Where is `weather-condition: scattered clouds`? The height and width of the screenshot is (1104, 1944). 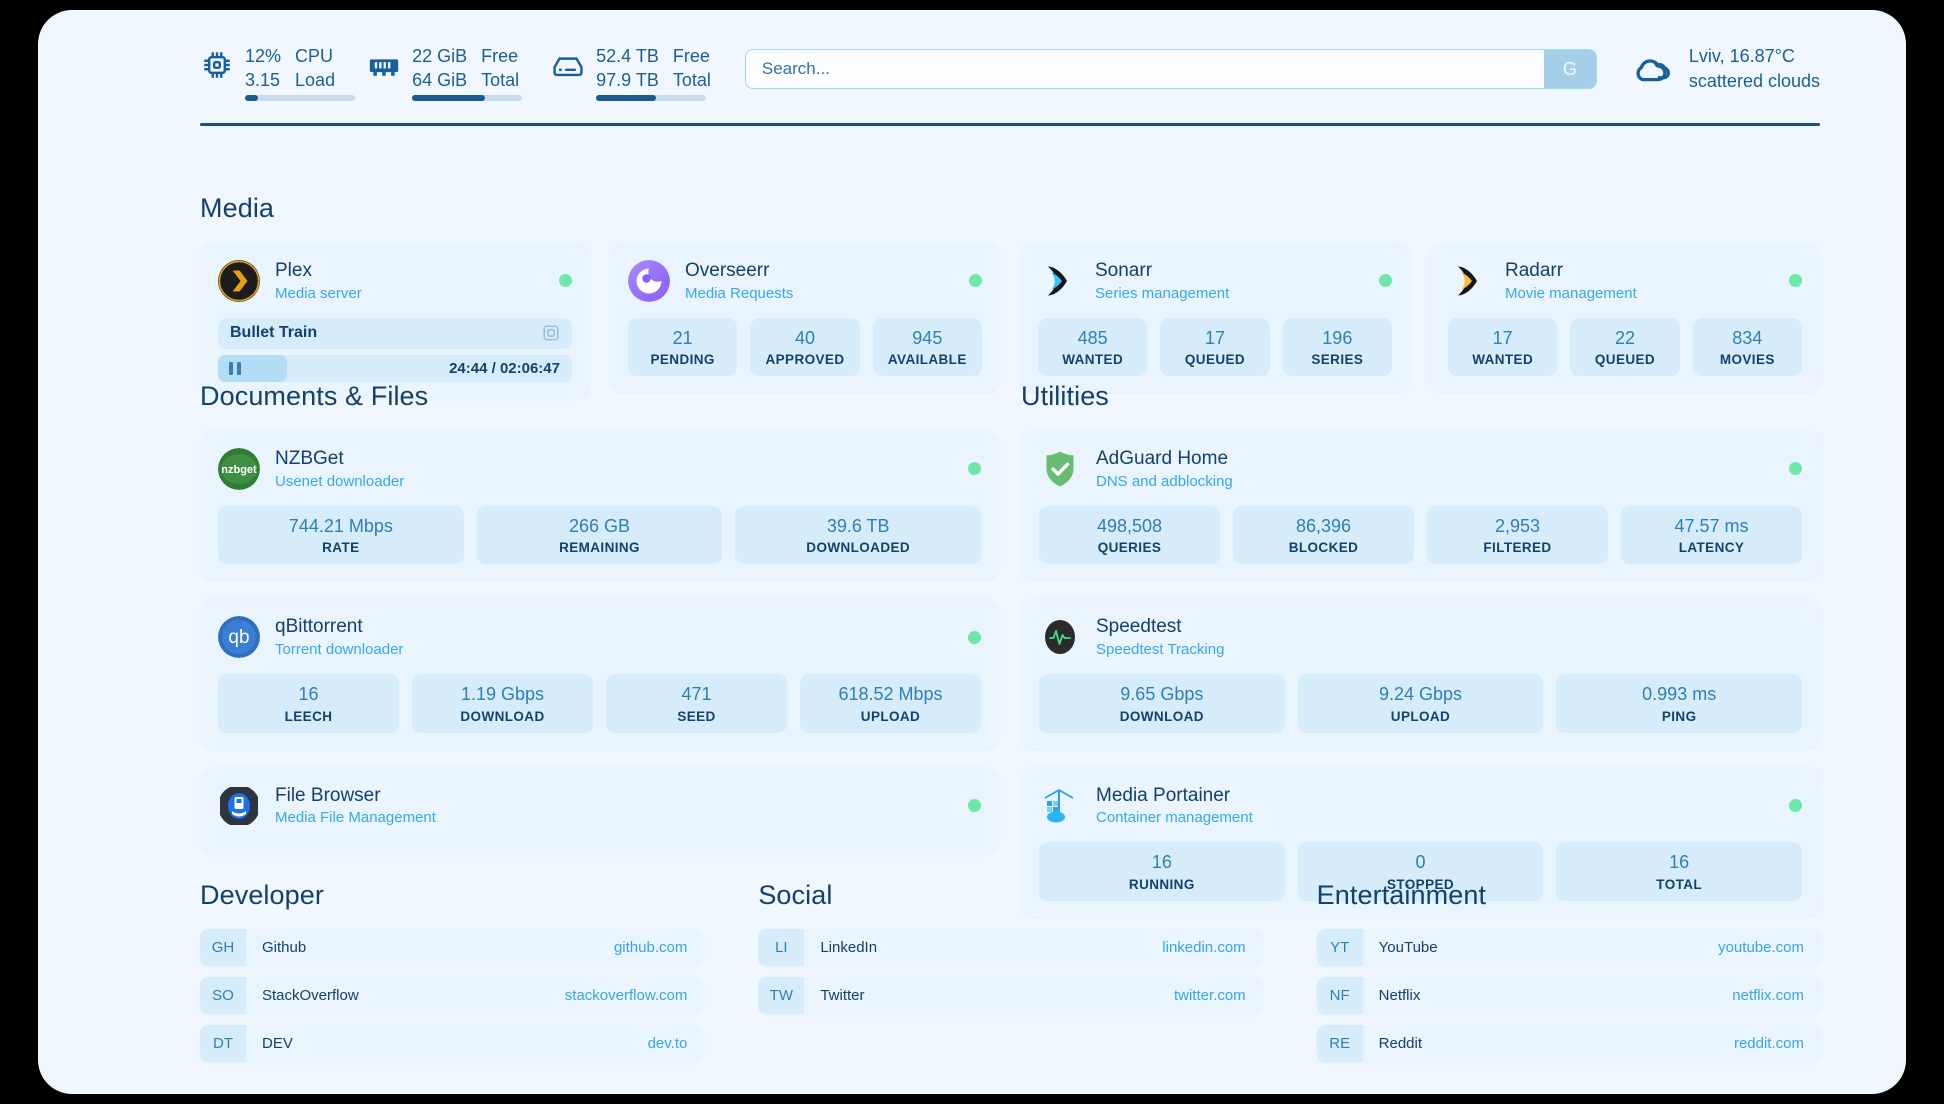
weather-condition: scattered clouds is located at coordinates (1754, 81).